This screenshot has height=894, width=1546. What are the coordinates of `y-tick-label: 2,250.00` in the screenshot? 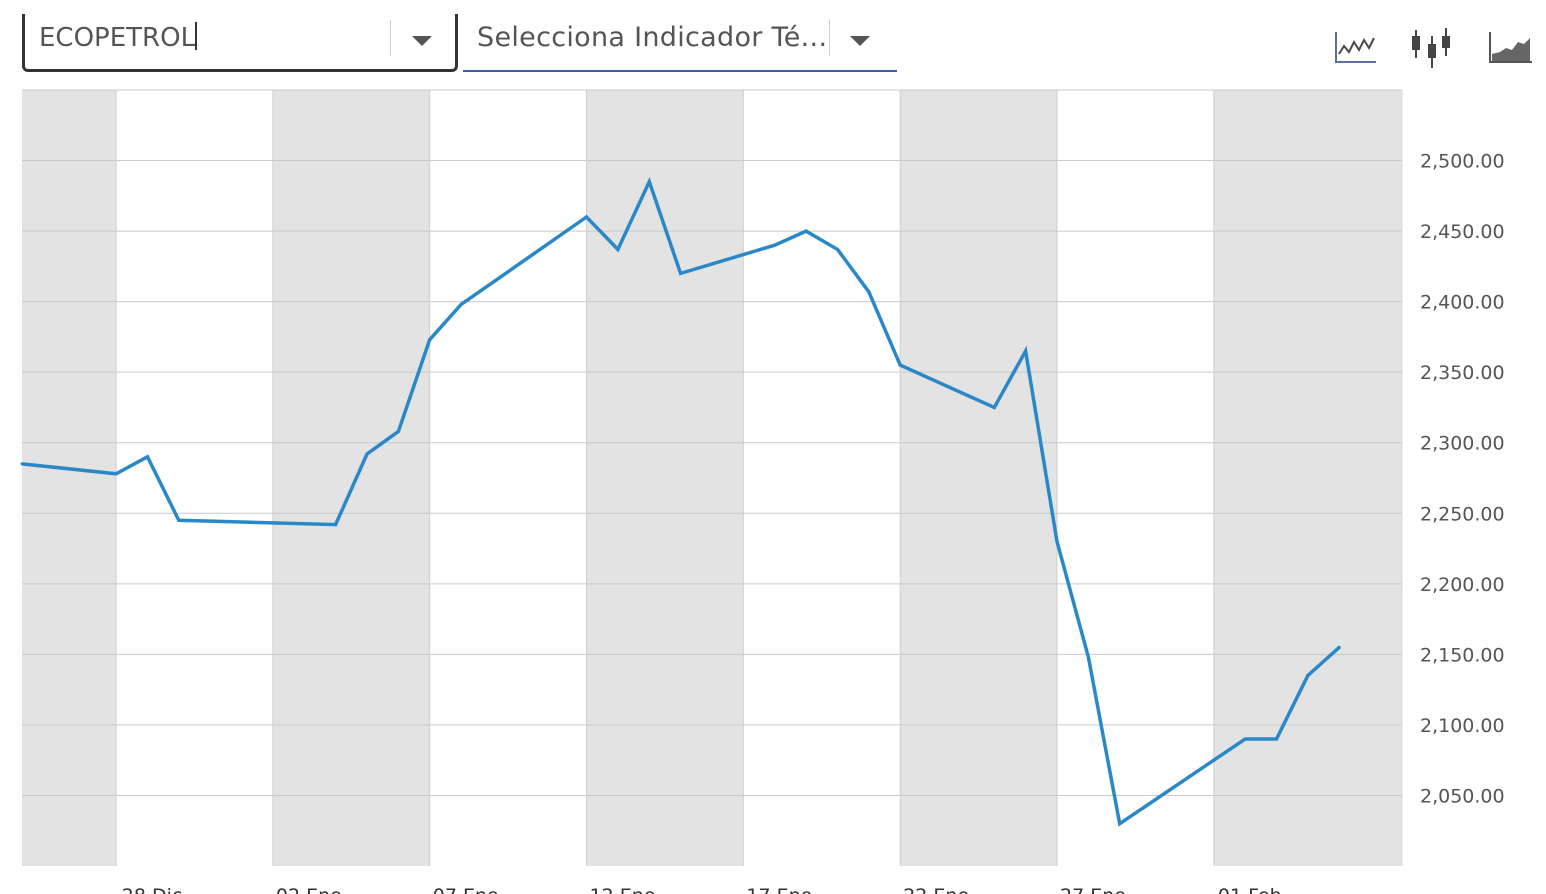 It's located at (1462, 514).